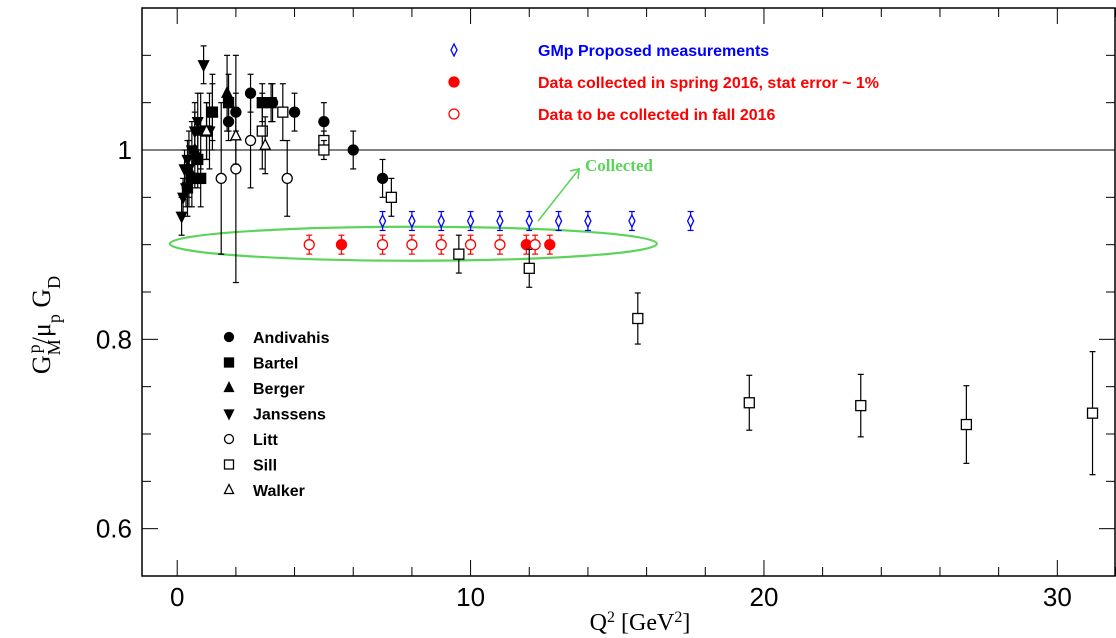 Image resolution: width=1116 pixels, height=638 pixels. What do you see at coordinates (645, 623) in the screenshot?
I see `x-label-unit: [GeV` at bounding box center [645, 623].